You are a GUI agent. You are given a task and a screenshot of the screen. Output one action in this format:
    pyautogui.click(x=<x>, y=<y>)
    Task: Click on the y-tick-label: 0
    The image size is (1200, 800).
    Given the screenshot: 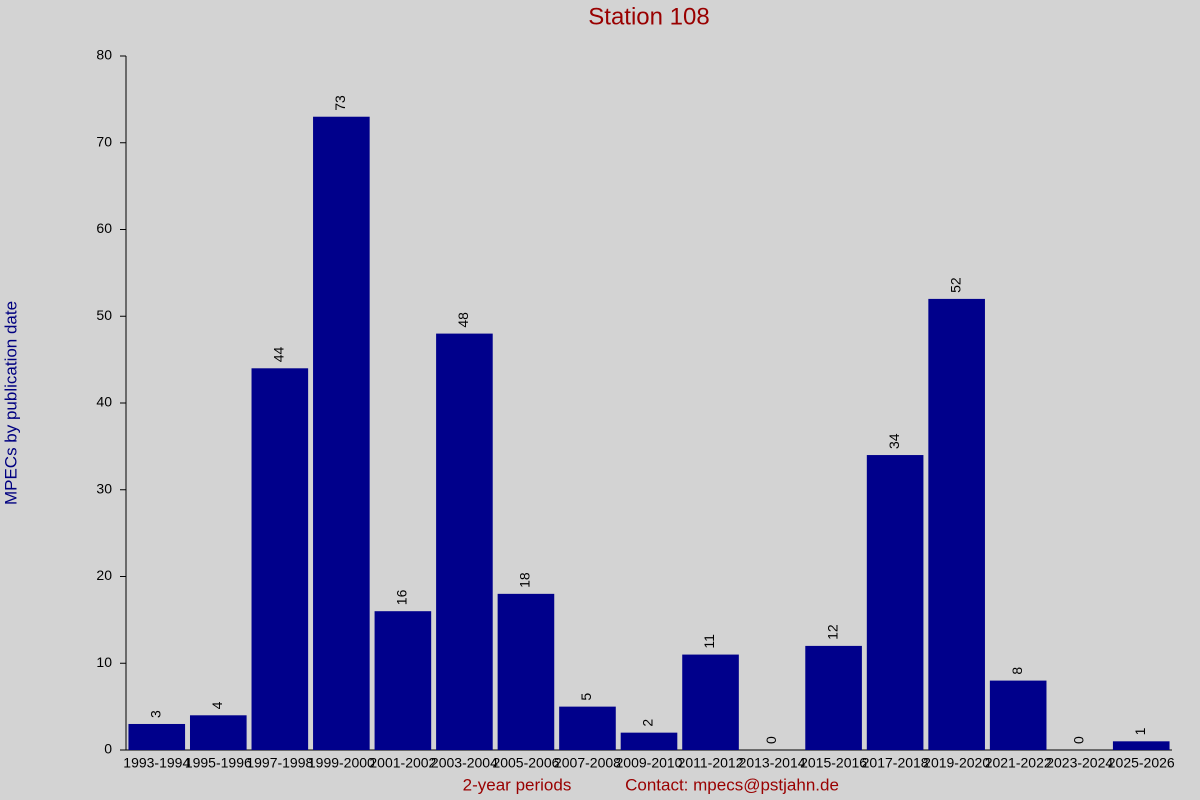 What is the action you would take?
    pyautogui.click(x=108, y=749)
    